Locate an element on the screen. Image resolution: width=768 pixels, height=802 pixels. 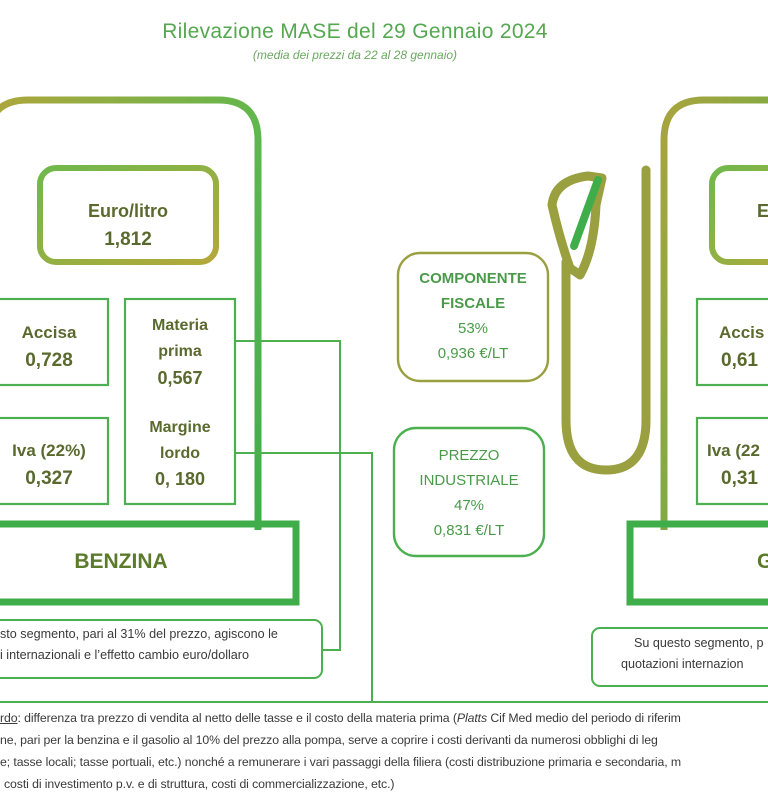
right-accisa-label: Accis is located at coordinates (742, 332).